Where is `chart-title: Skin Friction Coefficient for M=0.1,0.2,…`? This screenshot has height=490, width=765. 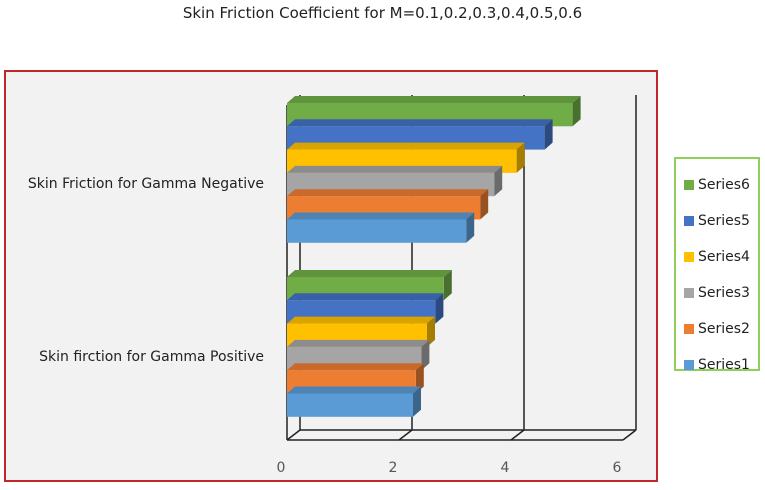 chart-title: Skin Friction Coefficient for M=0.1,0.2,… is located at coordinates (382, 13).